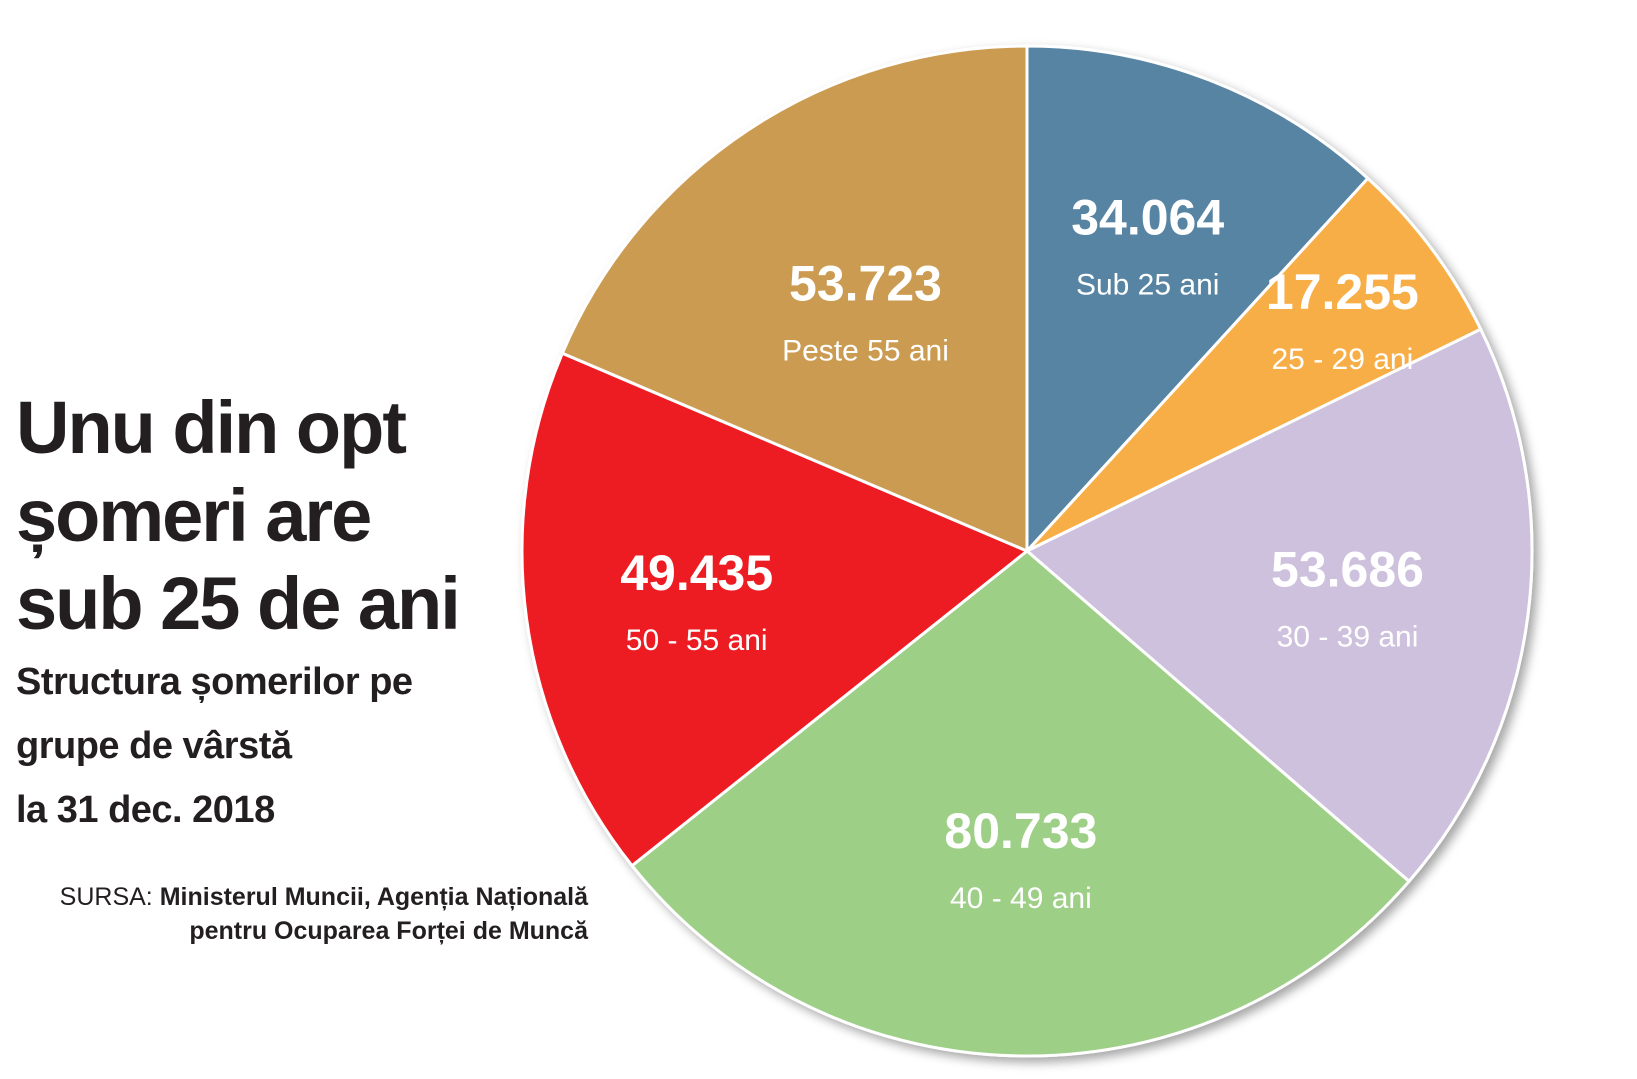  What do you see at coordinates (1020, 831) in the screenshot?
I see `slice-value-label: 80.733` at bounding box center [1020, 831].